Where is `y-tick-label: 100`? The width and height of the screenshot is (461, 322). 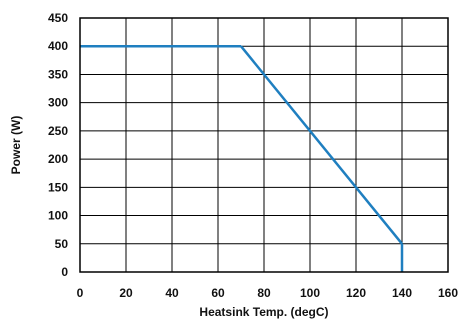 y-tick-label: 100 is located at coordinates (58, 216).